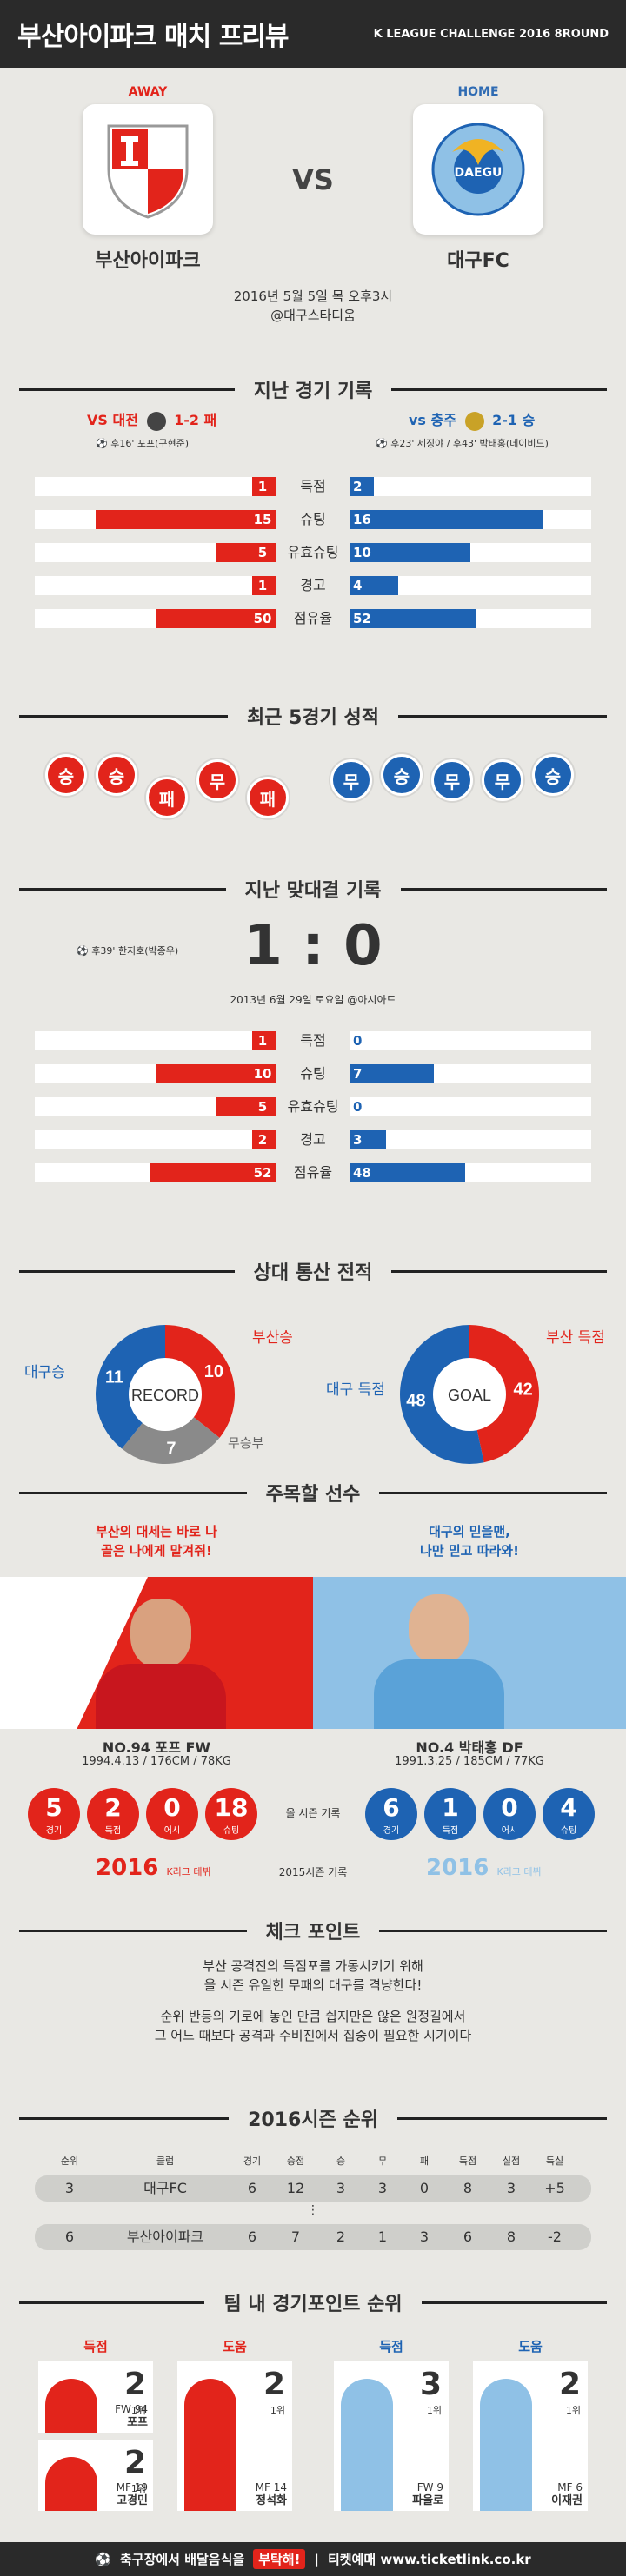  I want to click on stat-label: 경고, so click(313, 1139).